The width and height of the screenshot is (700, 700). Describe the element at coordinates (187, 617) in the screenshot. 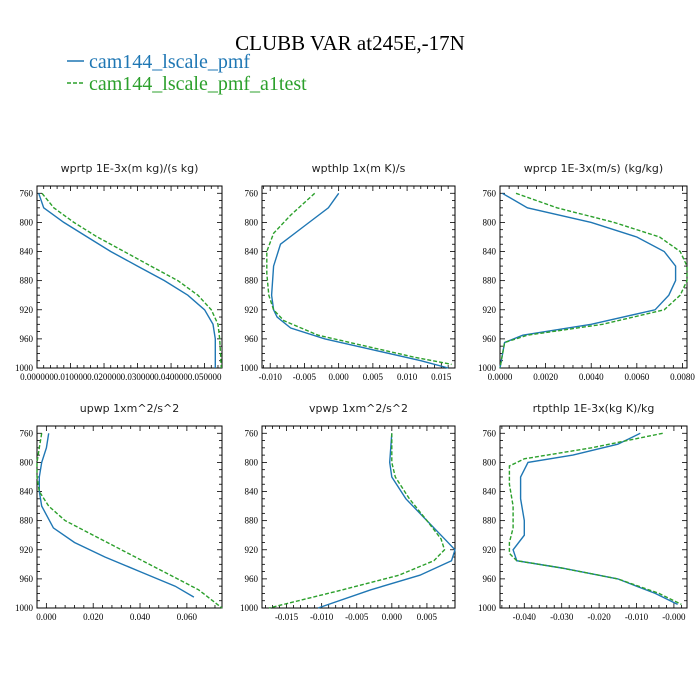

I see `x-tick-label: 0.060` at that location.